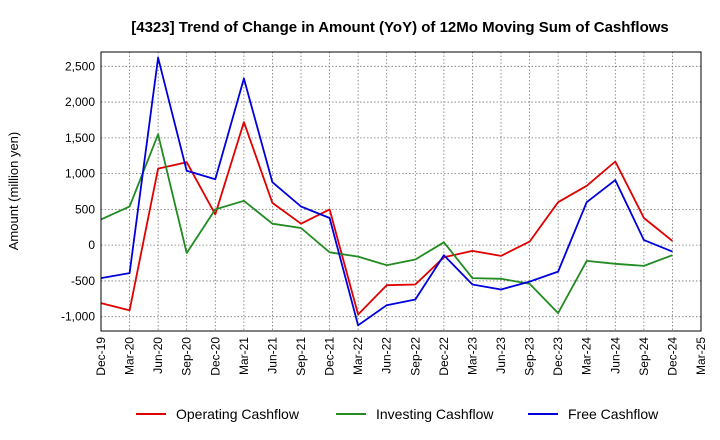 Image resolution: width=720 pixels, height=440 pixels. Describe the element at coordinates (215, 356) in the screenshot. I see `x-tick-label: Dec-20` at that location.